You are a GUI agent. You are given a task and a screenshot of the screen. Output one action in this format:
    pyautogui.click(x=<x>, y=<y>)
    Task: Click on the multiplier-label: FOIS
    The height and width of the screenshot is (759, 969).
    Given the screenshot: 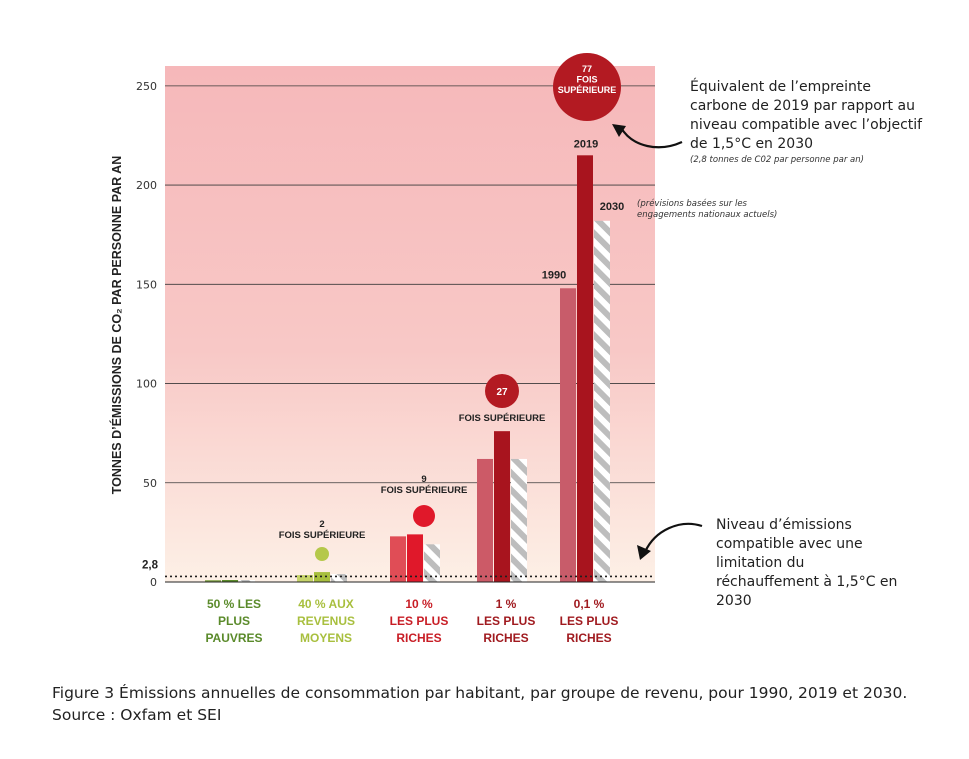 What is the action you would take?
    pyautogui.click(x=586, y=80)
    